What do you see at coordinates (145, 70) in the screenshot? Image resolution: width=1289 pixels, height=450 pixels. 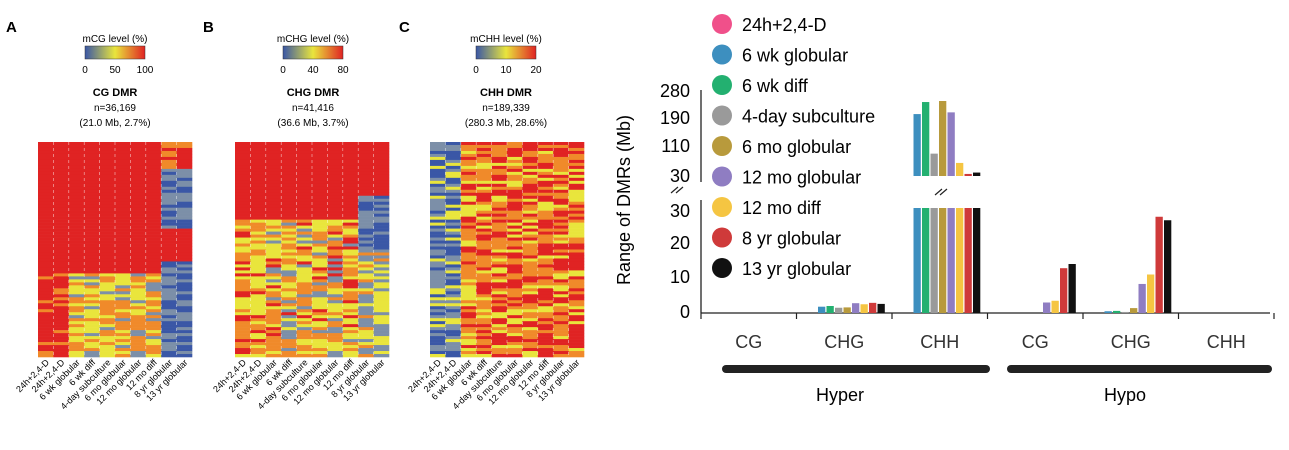 I see `scale-tick-a-2: 100` at bounding box center [145, 70].